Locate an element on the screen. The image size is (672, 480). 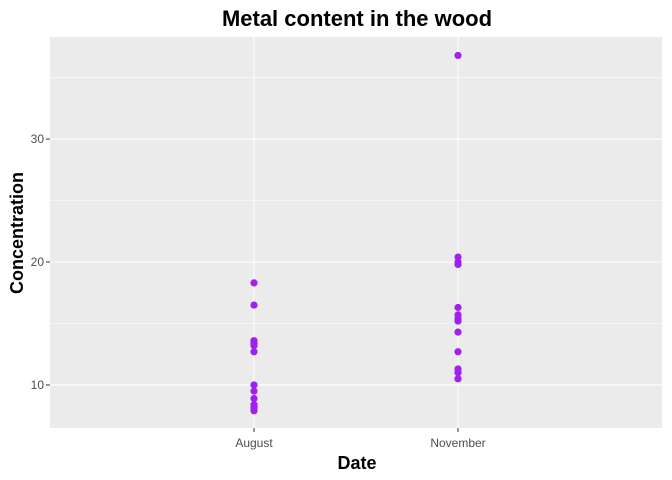
x-tick-label: August is located at coordinates (254, 443).